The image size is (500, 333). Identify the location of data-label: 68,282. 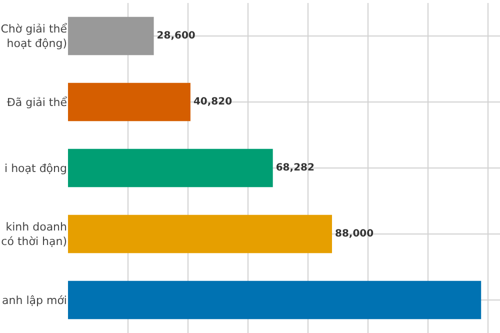
(295, 168).